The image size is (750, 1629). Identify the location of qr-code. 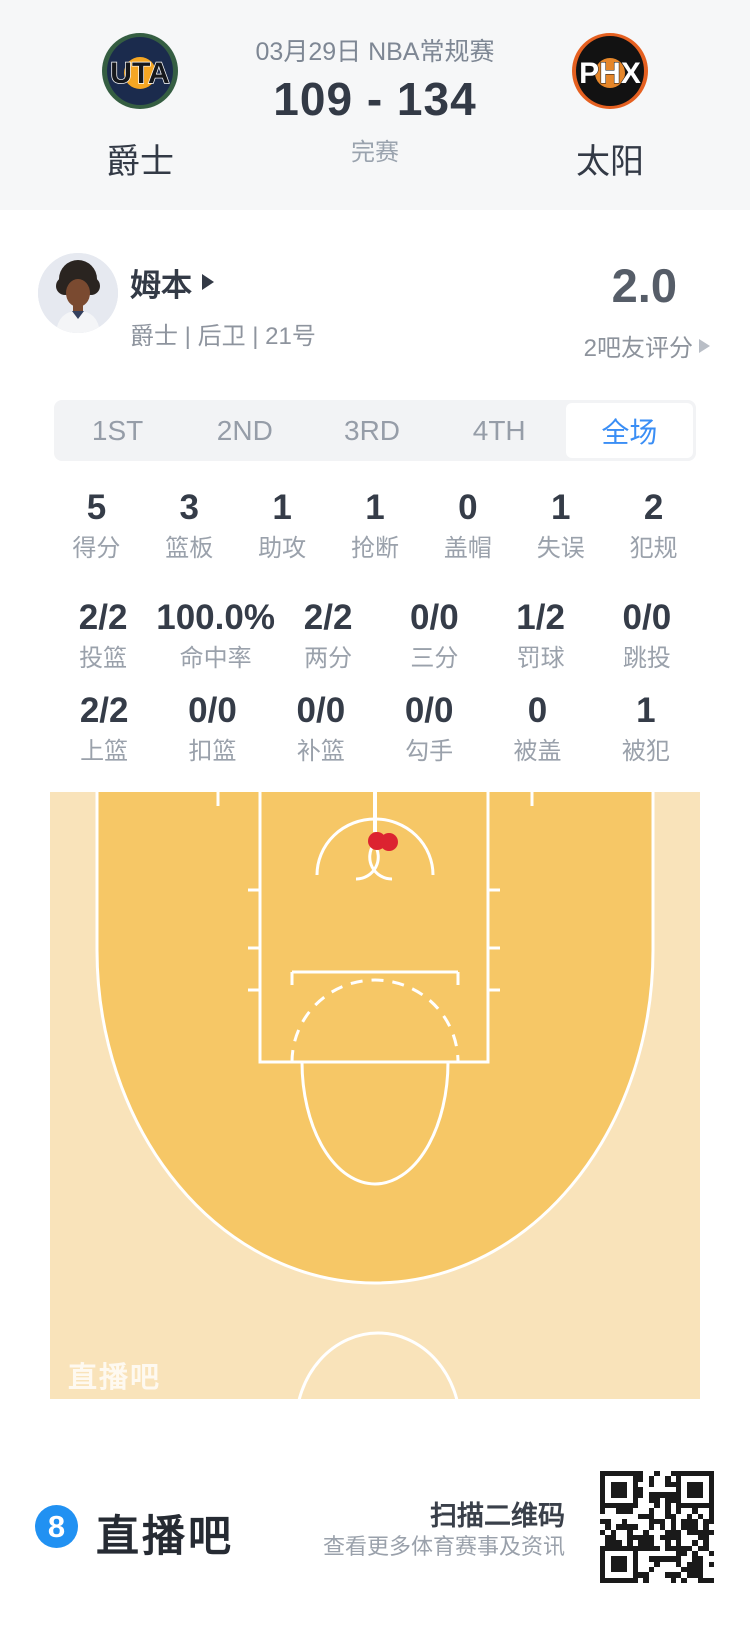
(657, 1527).